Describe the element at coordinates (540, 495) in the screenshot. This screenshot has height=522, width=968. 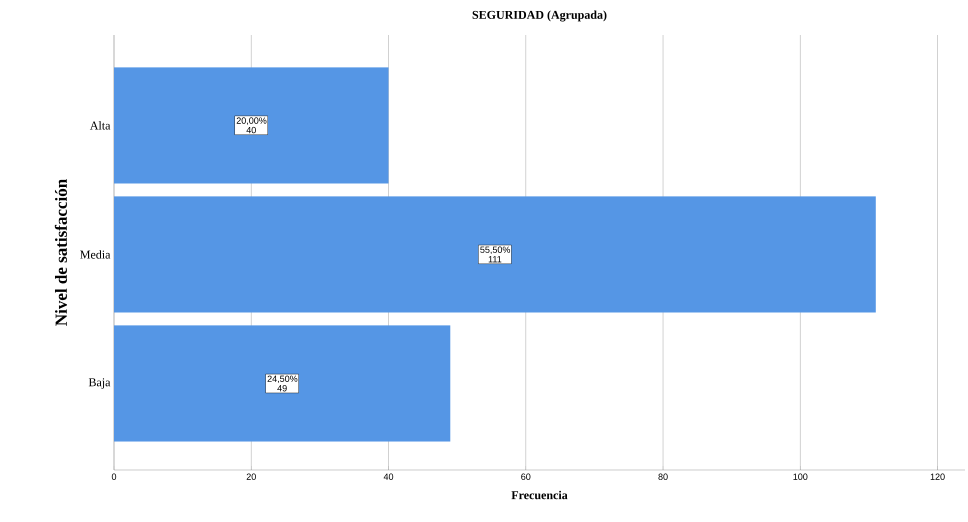
I see `x-axis-title: Frecuencia` at that location.